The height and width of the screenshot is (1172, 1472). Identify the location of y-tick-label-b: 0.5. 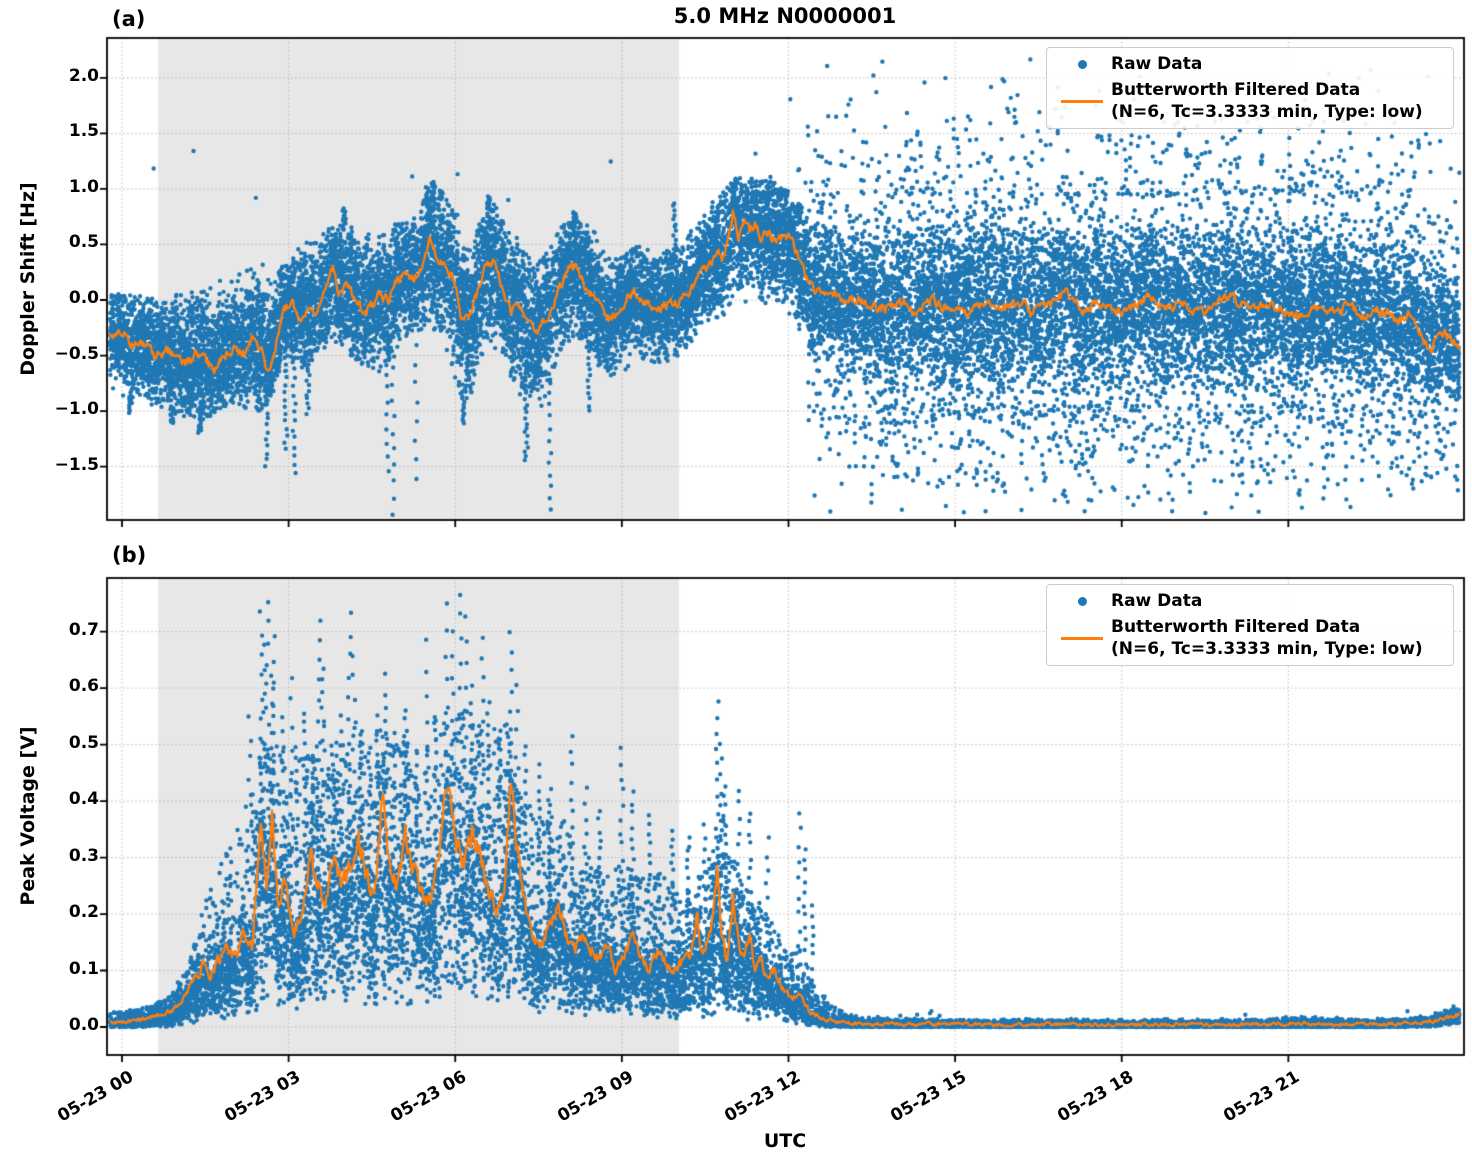
(83, 742).